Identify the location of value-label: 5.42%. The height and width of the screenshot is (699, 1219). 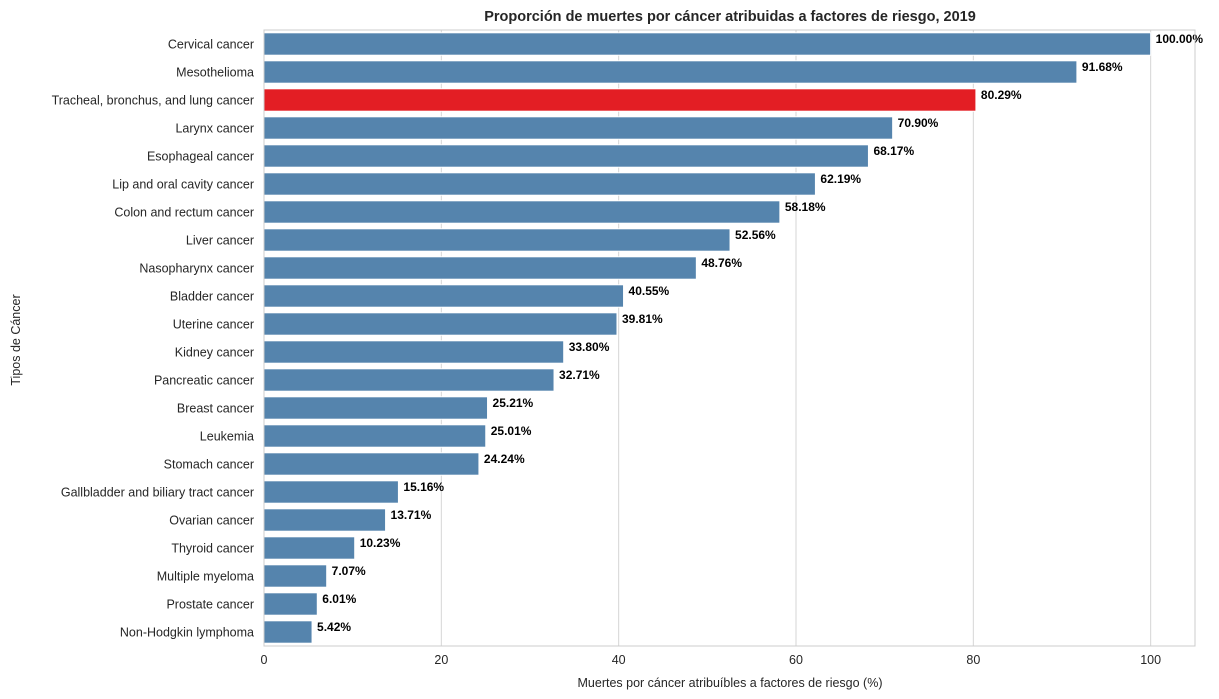
(334, 627).